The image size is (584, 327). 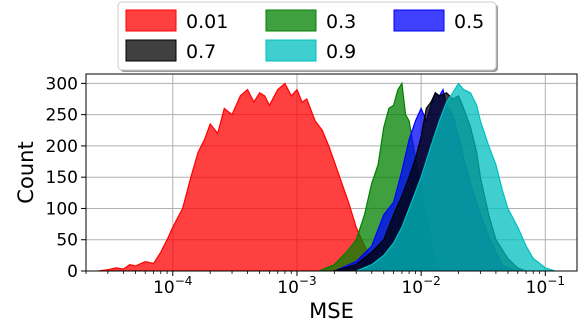 What do you see at coordinates (62, 209) in the screenshot?
I see `y-tick-label: 100` at bounding box center [62, 209].